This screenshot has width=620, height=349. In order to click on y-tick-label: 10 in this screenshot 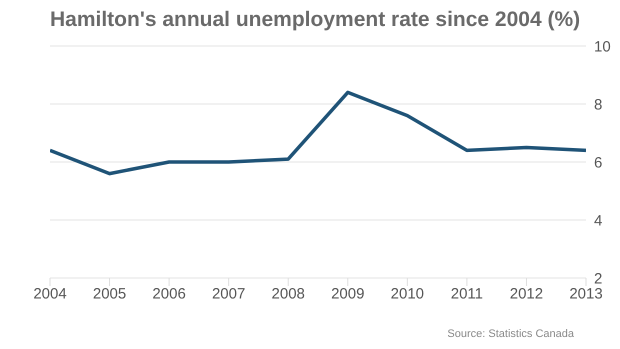, I will do `click(602, 47)`.